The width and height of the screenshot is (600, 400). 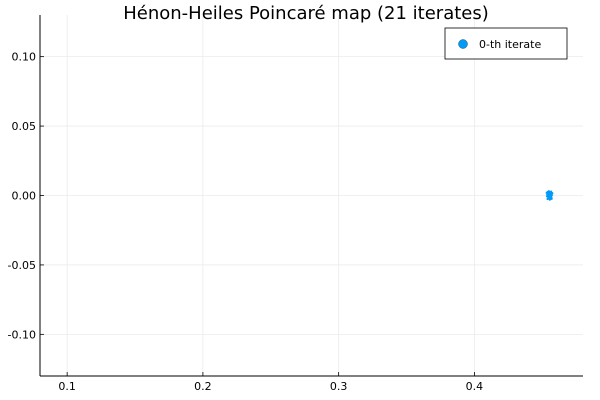 I want to click on legend-box, so click(x=506, y=43).